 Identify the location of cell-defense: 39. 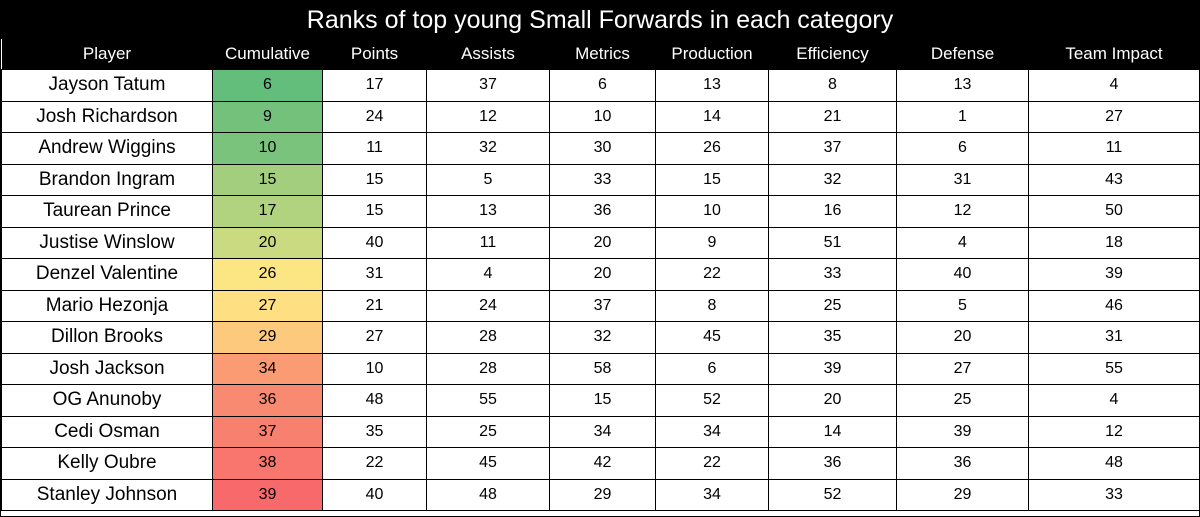
(962, 431).